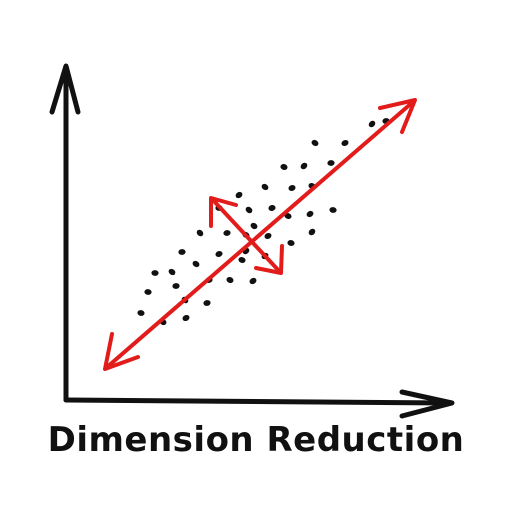 Image resolution: width=512 pixels, height=512 pixels. Describe the element at coordinates (121, 351) in the screenshot. I see `principal-arrowhead-bottom-icon` at that location.